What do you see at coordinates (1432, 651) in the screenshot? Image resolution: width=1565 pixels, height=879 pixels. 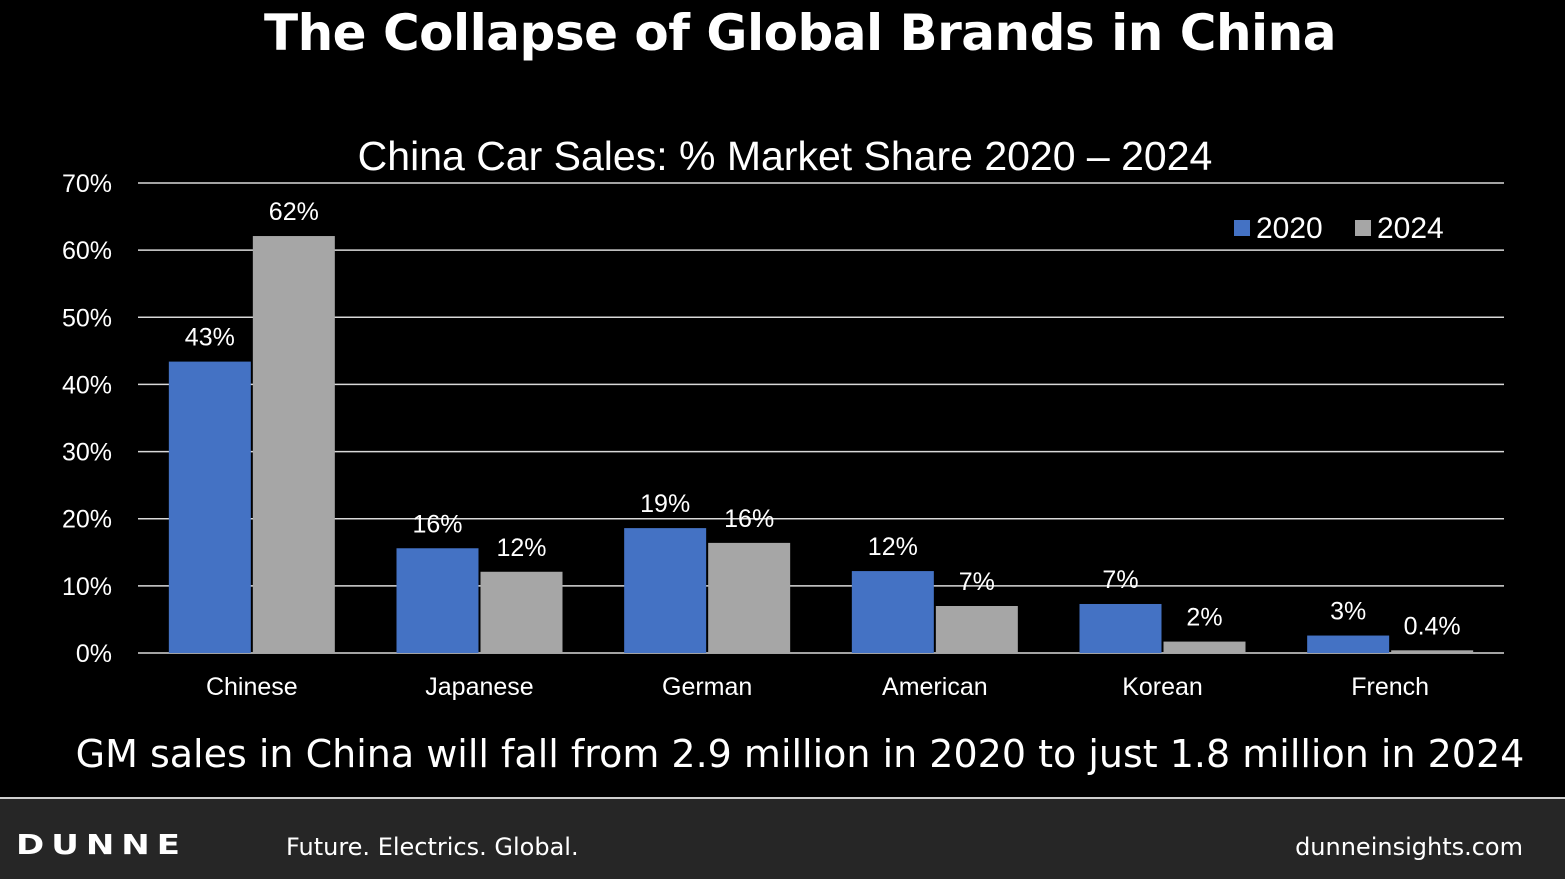 I see `bar-2024-french` at bounding box center [1432, 651].